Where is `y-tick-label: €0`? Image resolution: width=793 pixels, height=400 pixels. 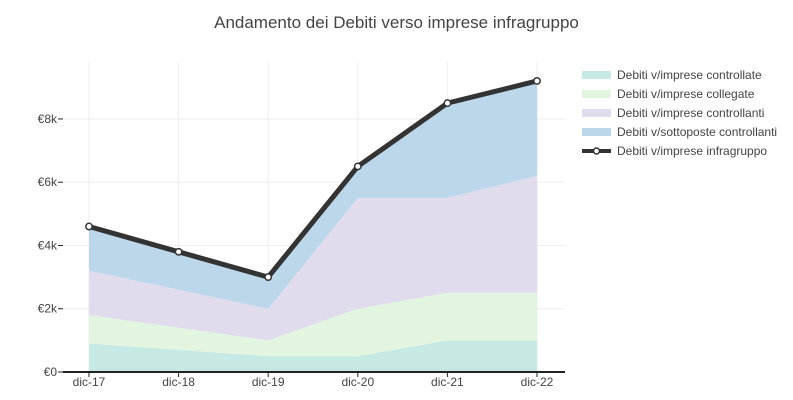 y-tick-label: €0 is located at coordinates (51, 372).